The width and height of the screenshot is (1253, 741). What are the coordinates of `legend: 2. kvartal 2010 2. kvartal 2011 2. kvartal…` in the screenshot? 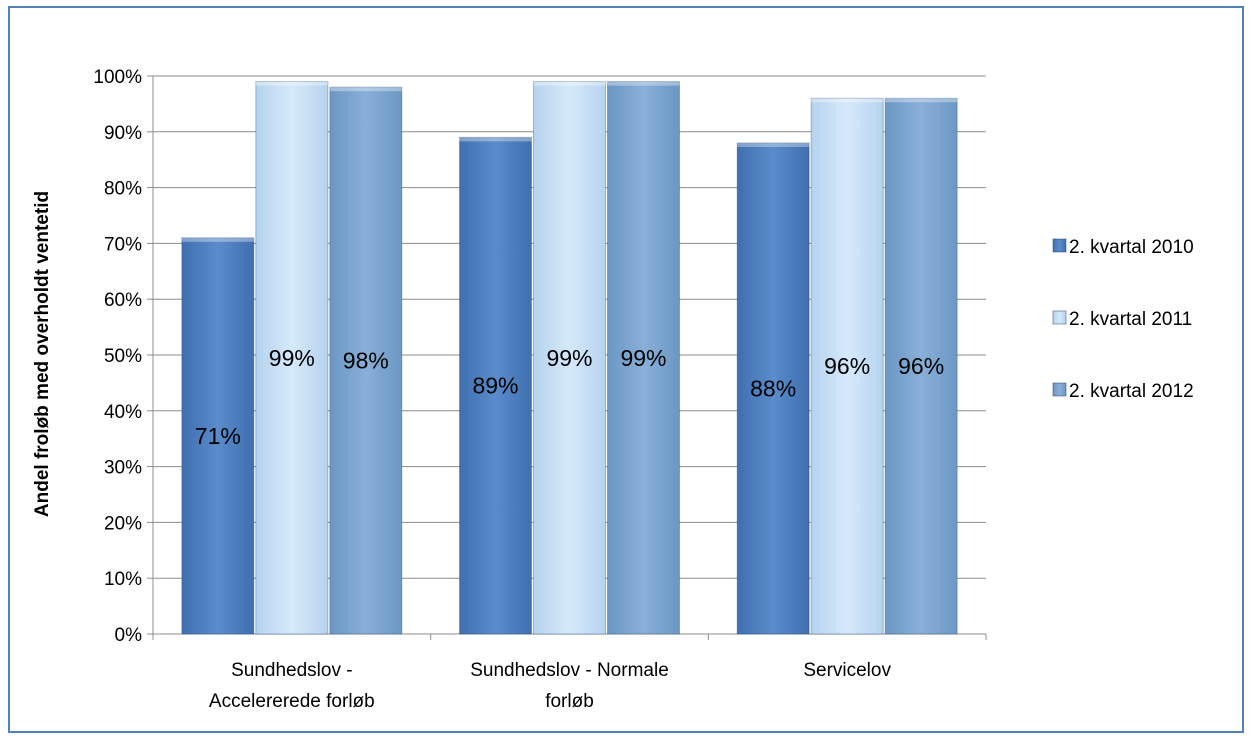 It's located at (1123, 319).